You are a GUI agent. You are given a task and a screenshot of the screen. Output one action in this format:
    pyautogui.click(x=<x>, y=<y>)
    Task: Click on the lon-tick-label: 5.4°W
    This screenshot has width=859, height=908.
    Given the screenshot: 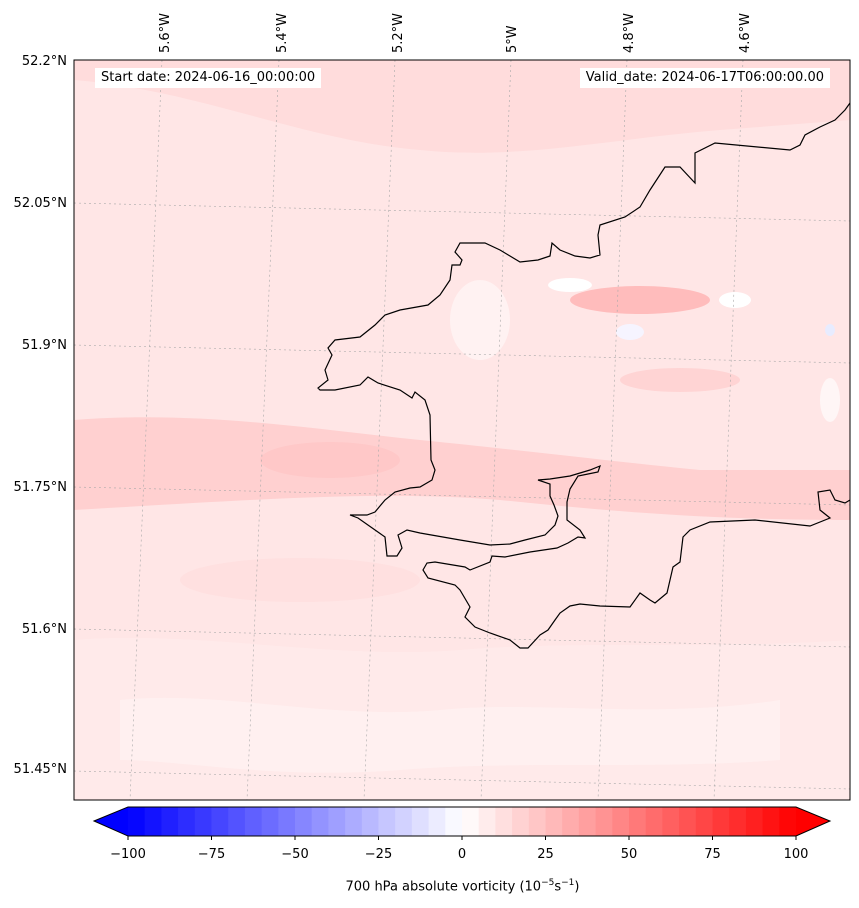 What is the action you would take?
    pyautogui.click(x=282, y=33)
    